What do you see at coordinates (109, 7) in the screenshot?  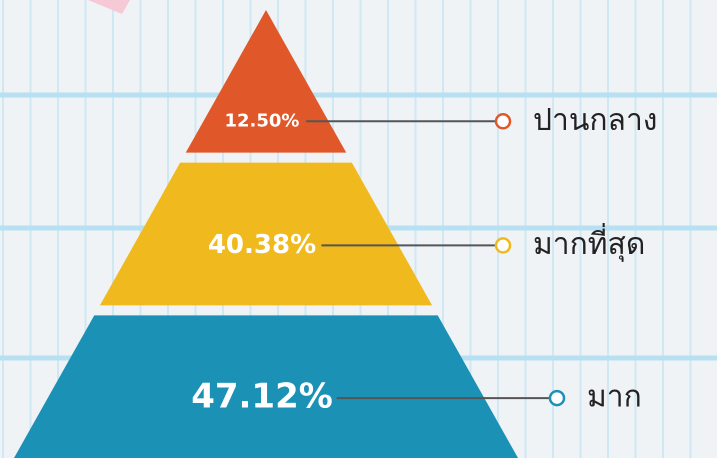 I see `decoration` at bounding box center [109, 7].